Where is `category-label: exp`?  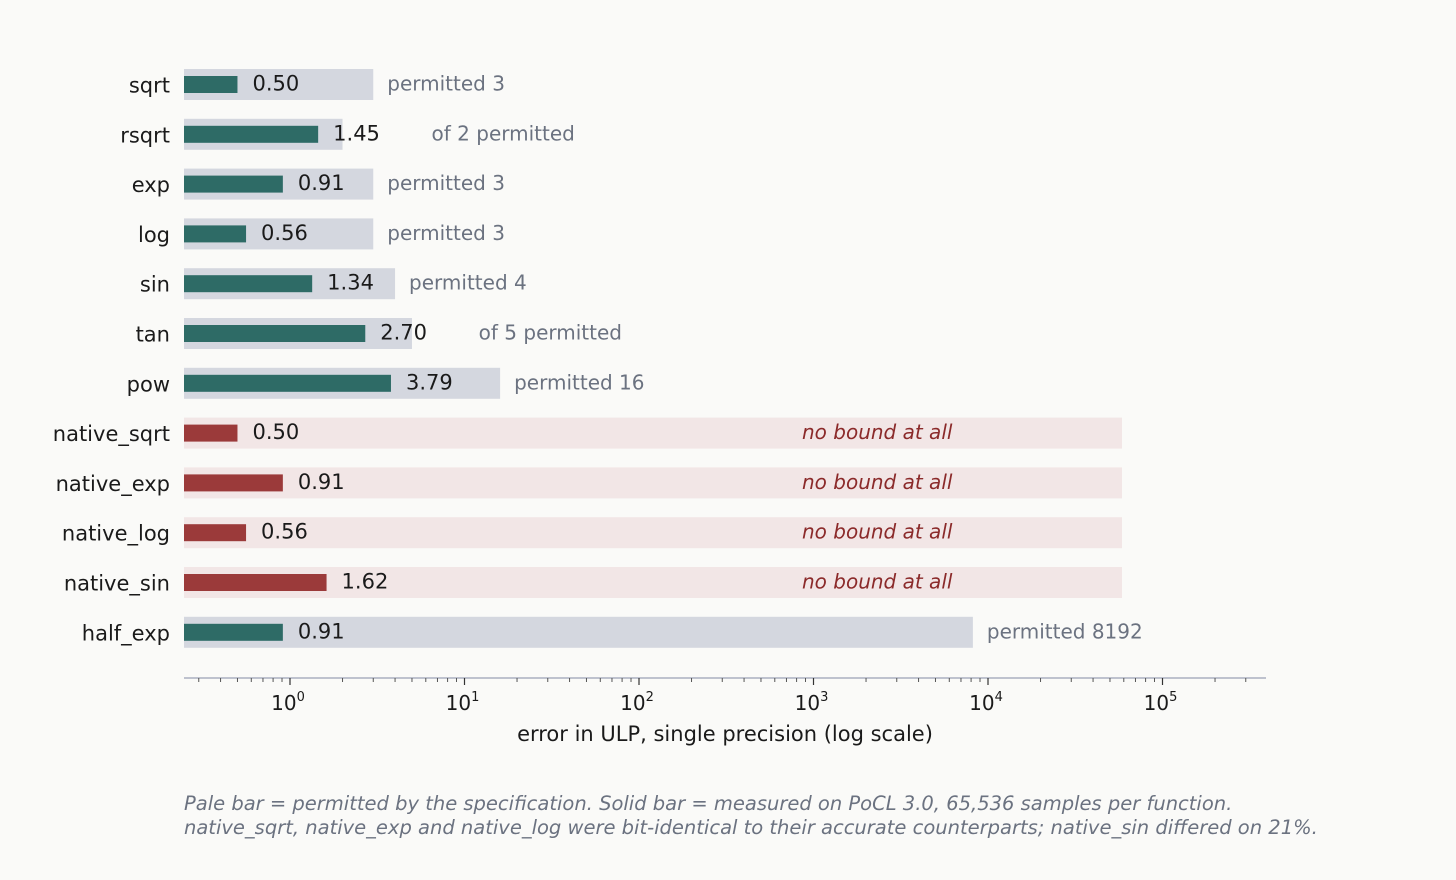
category-label: exp is located at coordinates (151, 185).